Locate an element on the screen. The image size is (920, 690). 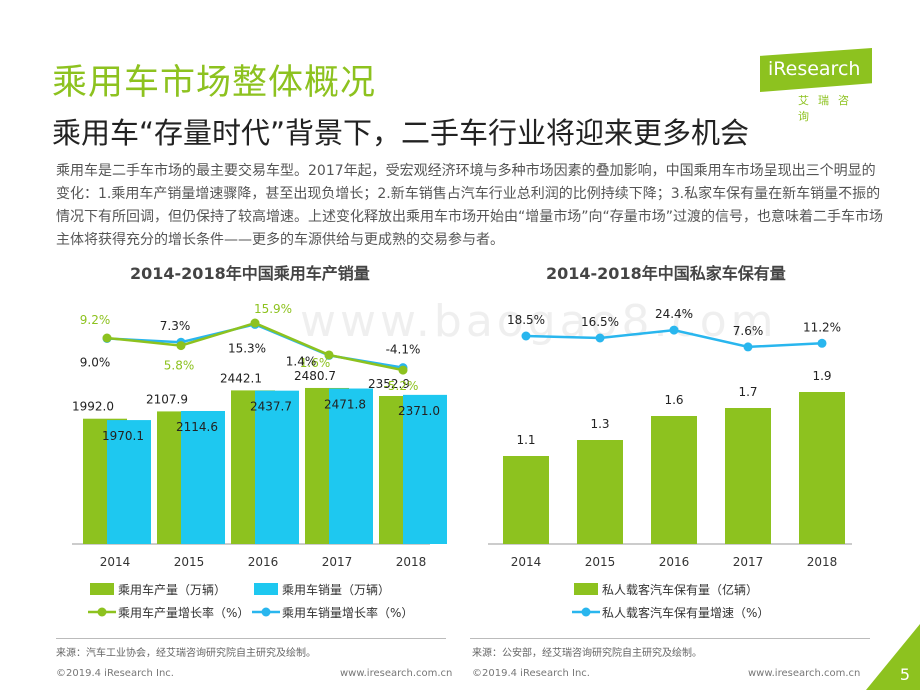
chart-title-left: 2014-2018年中国乘用车产销量 is located at coordinates (250, 273).